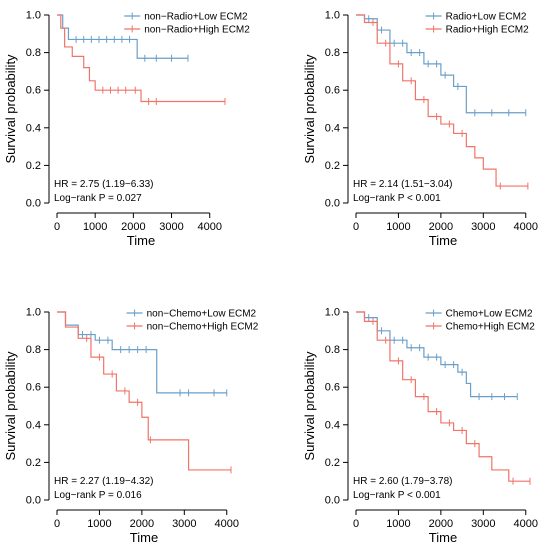  What do you see at coordinates (488, 30) in the screenshot?
I see `legend-entry-2: Radio+High ECM2` at bounding box center [488, 30].